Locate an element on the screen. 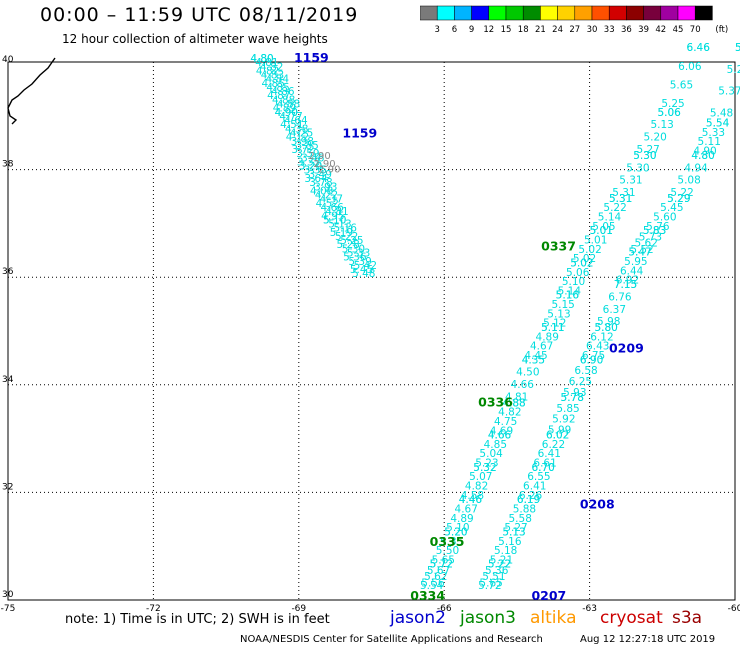 The width and height of the screenshot is (740, 650). swh-label: 6.70 is located at coordinates (542, 468).